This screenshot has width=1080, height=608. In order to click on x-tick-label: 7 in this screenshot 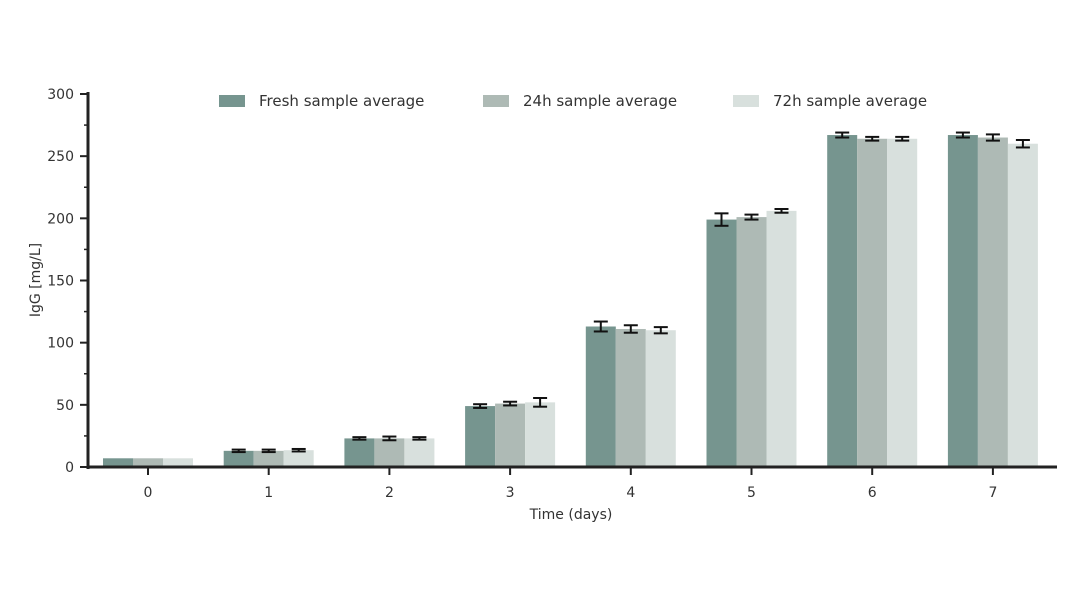, I will do `click(992, 493)`.